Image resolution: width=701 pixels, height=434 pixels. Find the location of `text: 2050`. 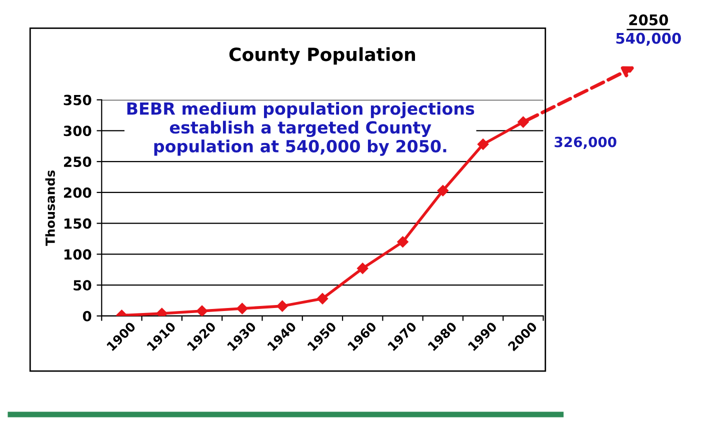

text: 2050 is located at coordinates (648, 20).